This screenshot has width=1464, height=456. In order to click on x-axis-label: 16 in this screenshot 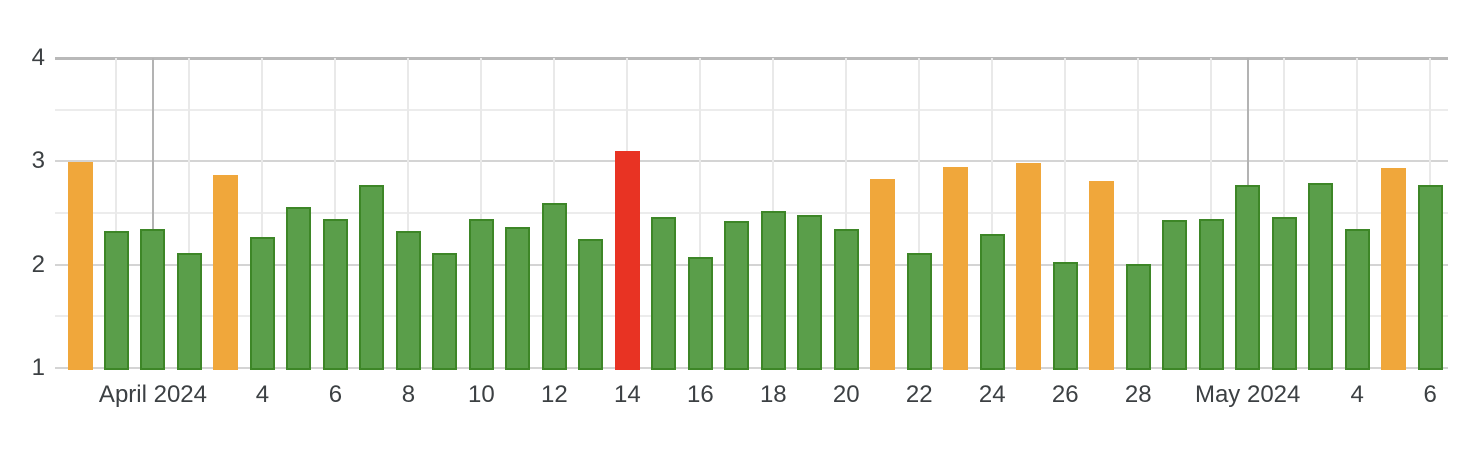, I will do `click(700, 394)`.